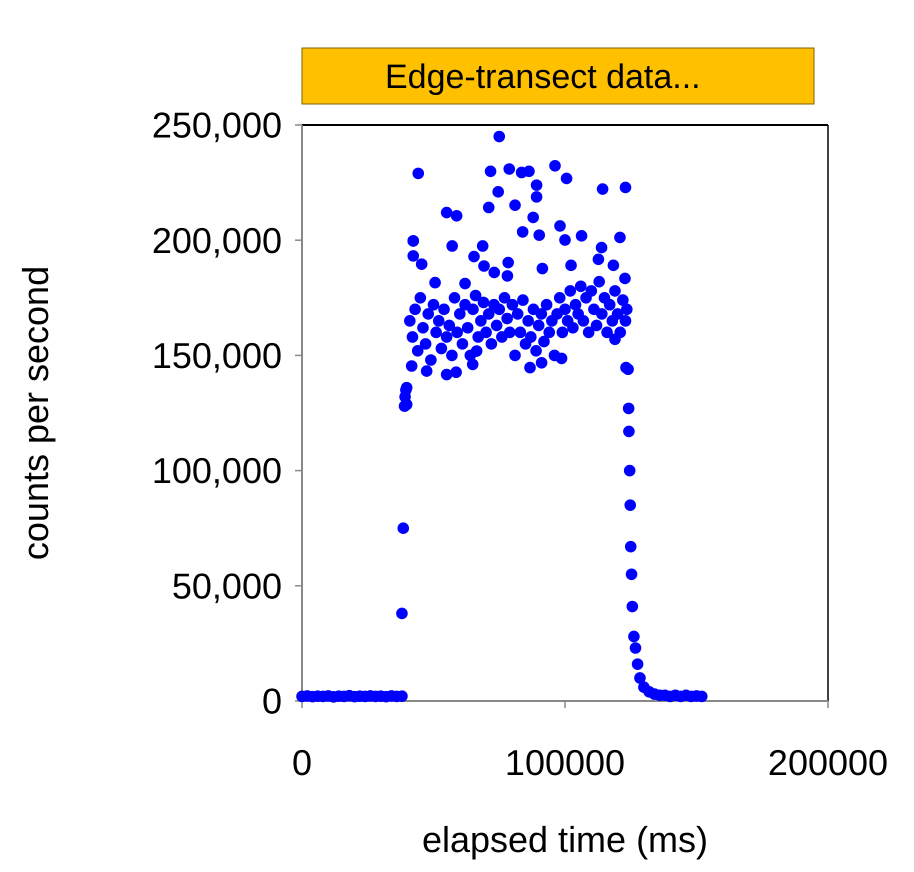  I want to click on y-axis-title: counts per second, so click(35, 413).